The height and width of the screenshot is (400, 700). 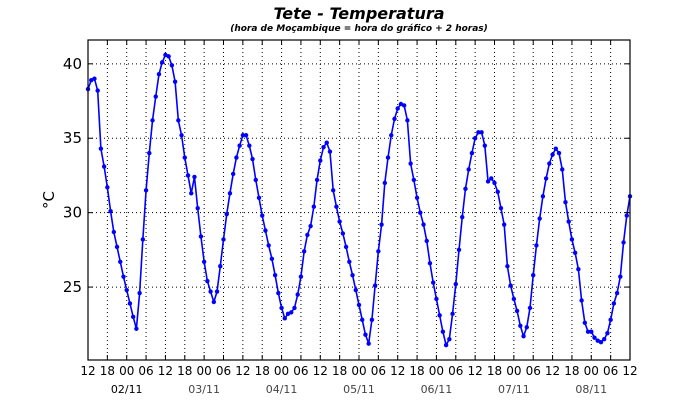 I want to click on date-label: 08/11, so click(x=591, y=389).